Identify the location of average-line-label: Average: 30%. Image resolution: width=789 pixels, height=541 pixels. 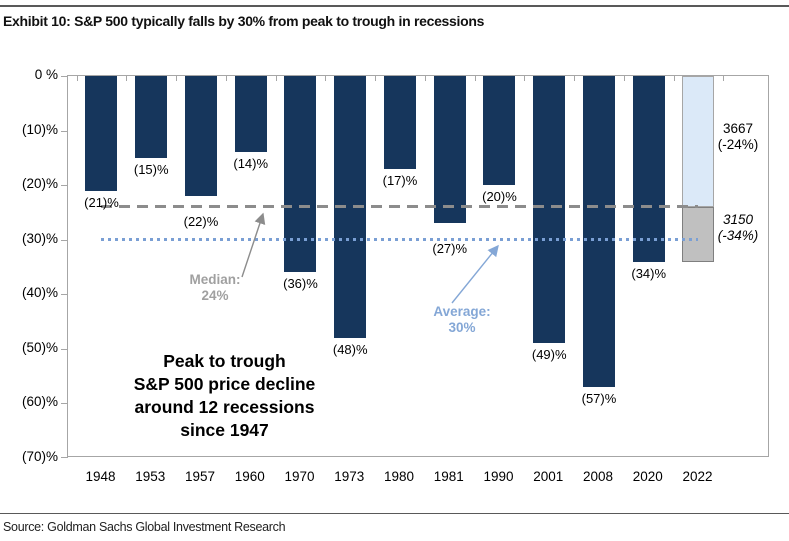
(462, 319).